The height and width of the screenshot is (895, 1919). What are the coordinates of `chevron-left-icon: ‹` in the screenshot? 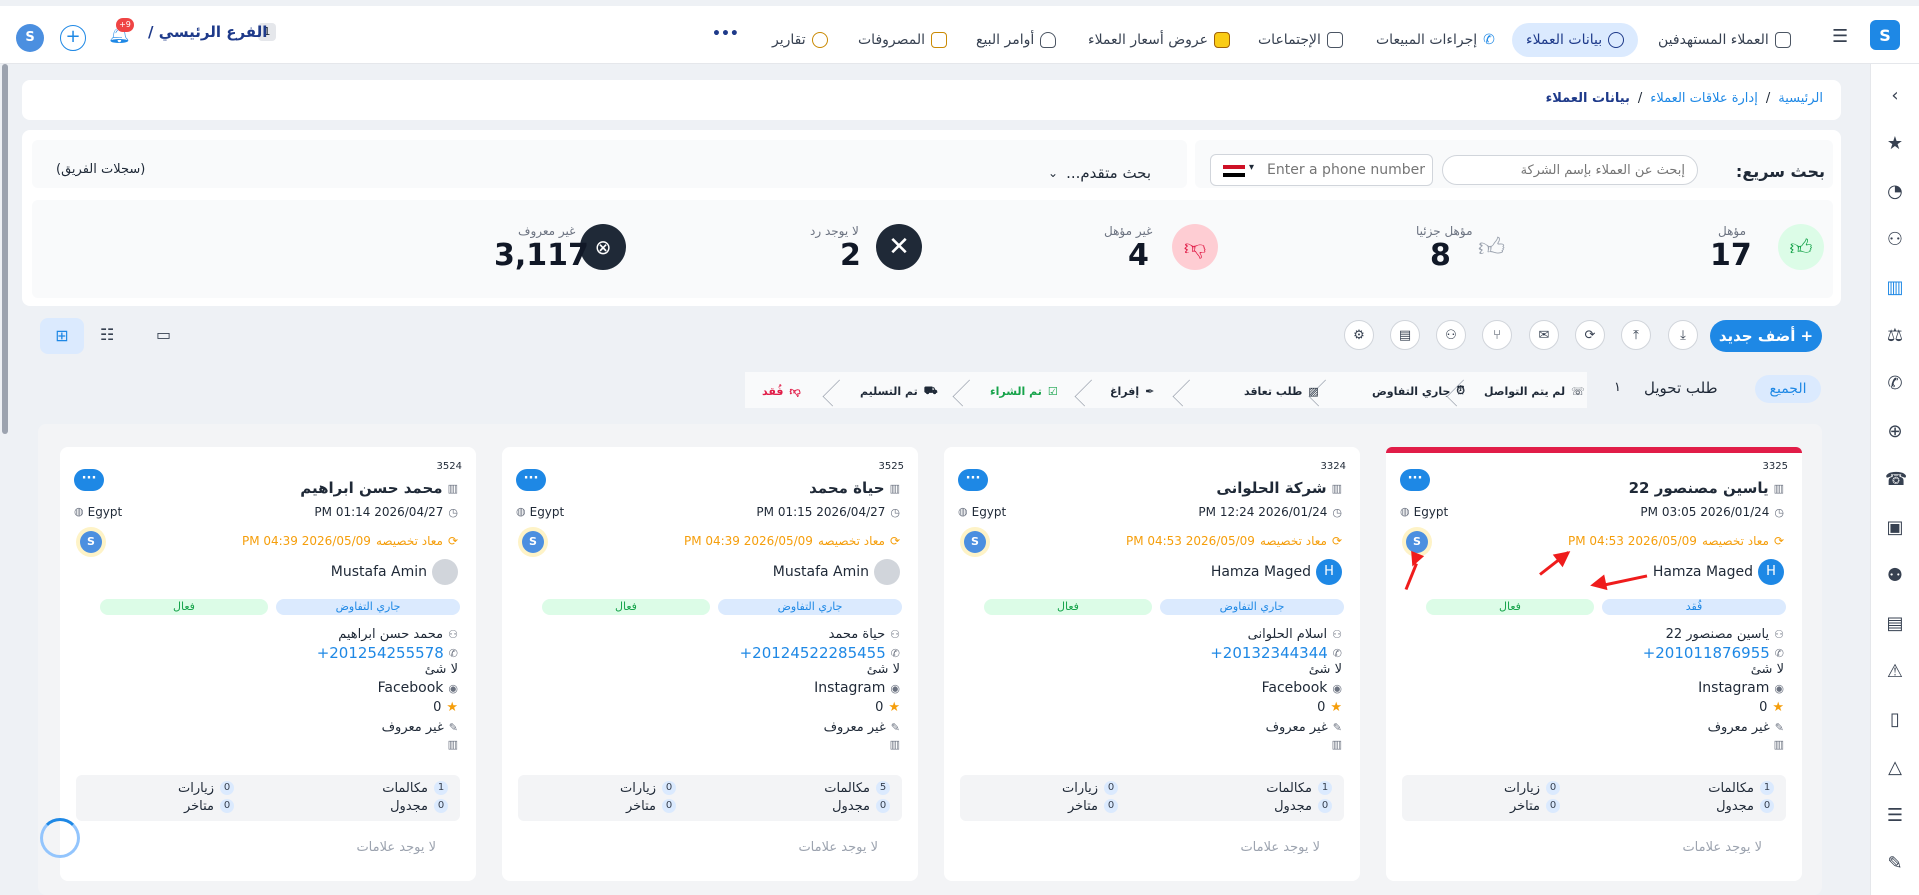 It's located at (1895, 95).